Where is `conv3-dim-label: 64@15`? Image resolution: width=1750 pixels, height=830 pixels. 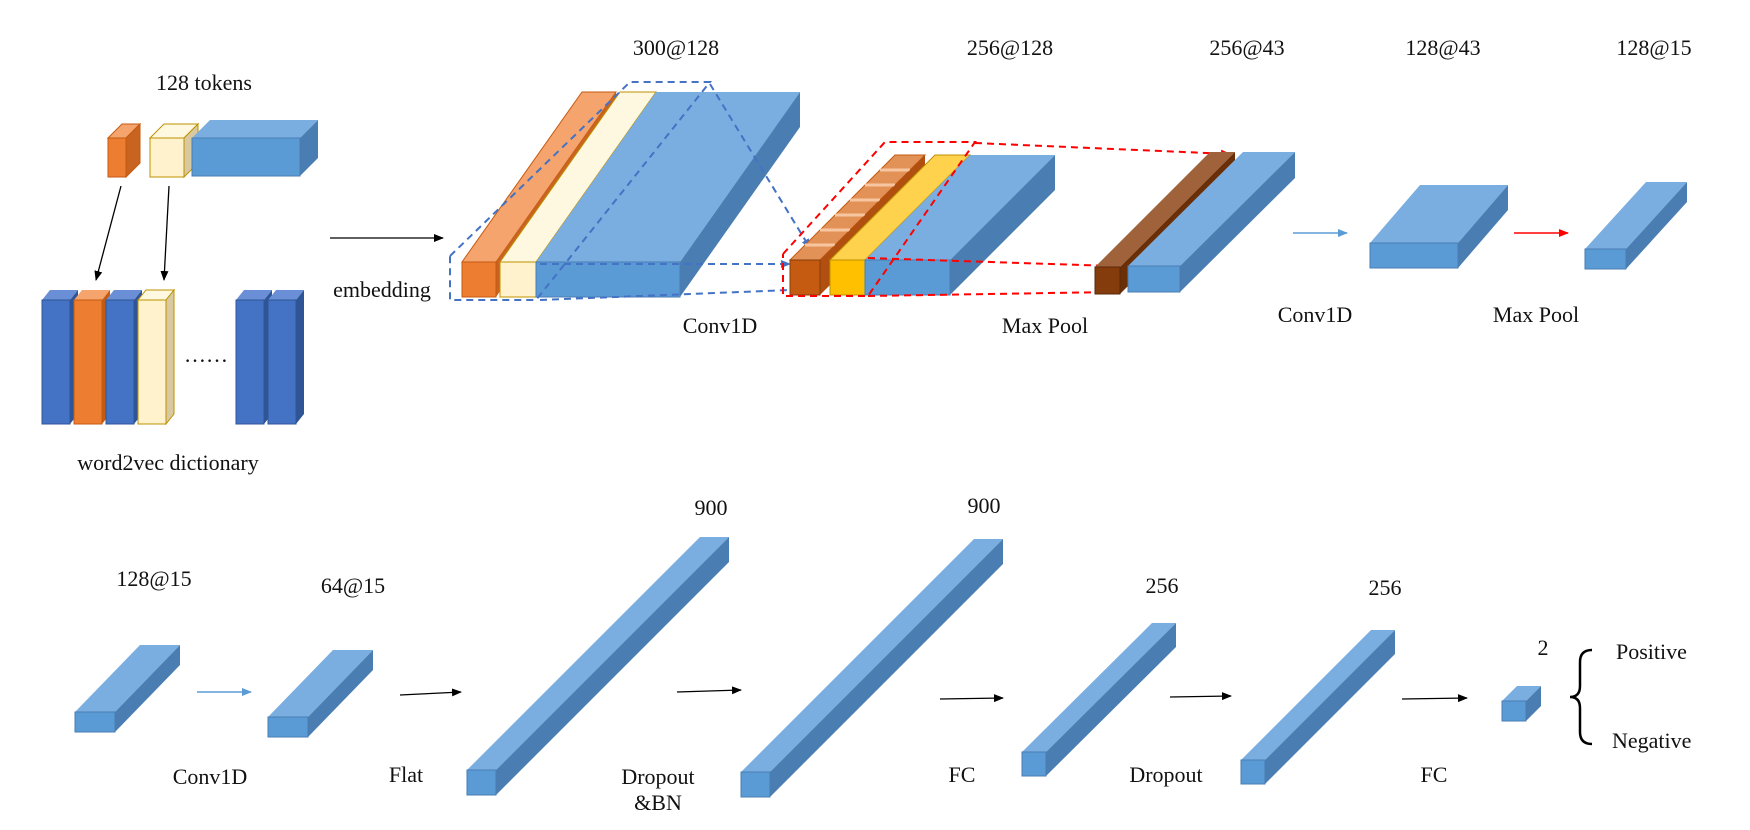
conv3-dim-label: 64@15 is located at coordinates (353, 585).